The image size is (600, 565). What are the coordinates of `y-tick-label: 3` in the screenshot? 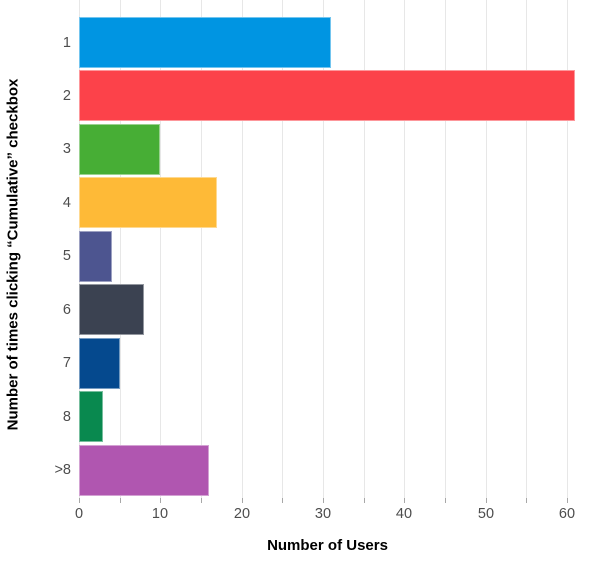 It's located at (66, 149).